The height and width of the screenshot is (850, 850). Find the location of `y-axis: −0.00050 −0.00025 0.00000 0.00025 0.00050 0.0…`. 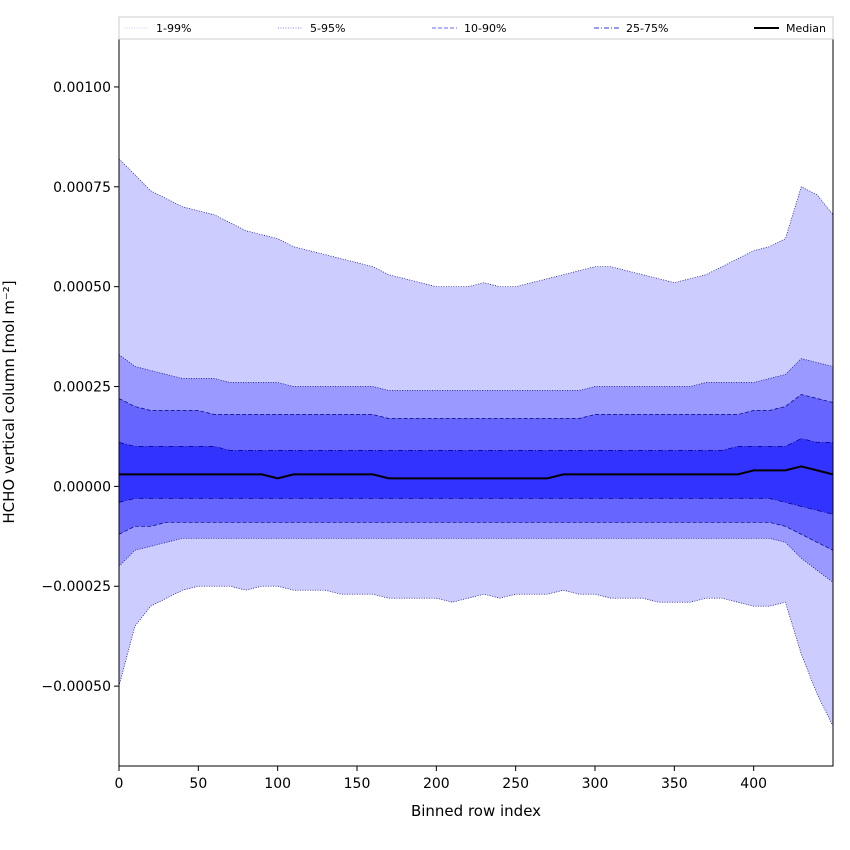

y-axis: −0.00050 −0.00025 0.00000 0.00025 0.00050 0.0… is located at coordinates (80, 387).